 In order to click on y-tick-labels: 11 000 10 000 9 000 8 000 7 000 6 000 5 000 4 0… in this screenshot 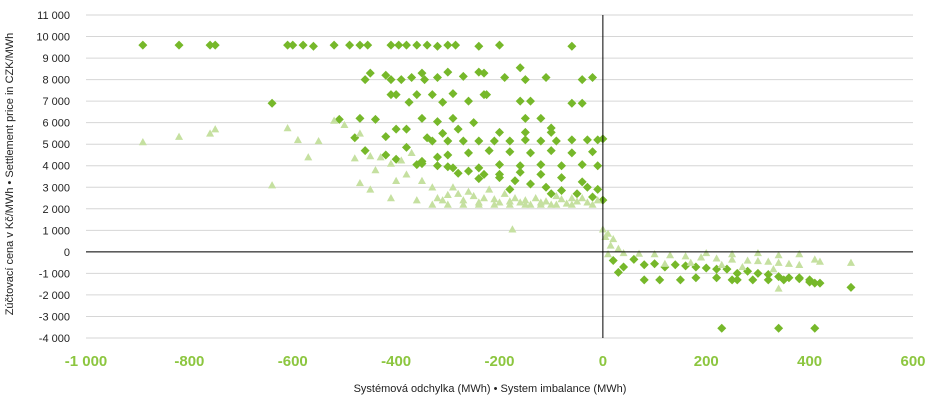, I will do `click(53, 177)`.